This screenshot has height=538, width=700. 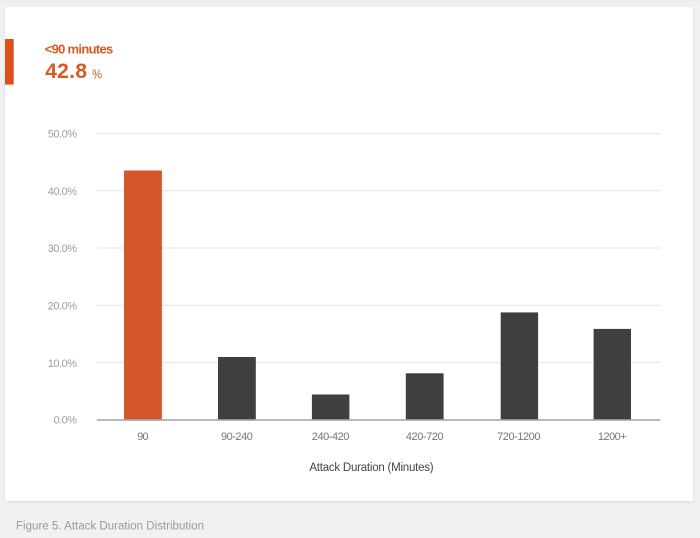 What do you see at coordinates (425, 437) in the screenshot?
I see `svg-text: 420-720` at bounding box center [425, 437].